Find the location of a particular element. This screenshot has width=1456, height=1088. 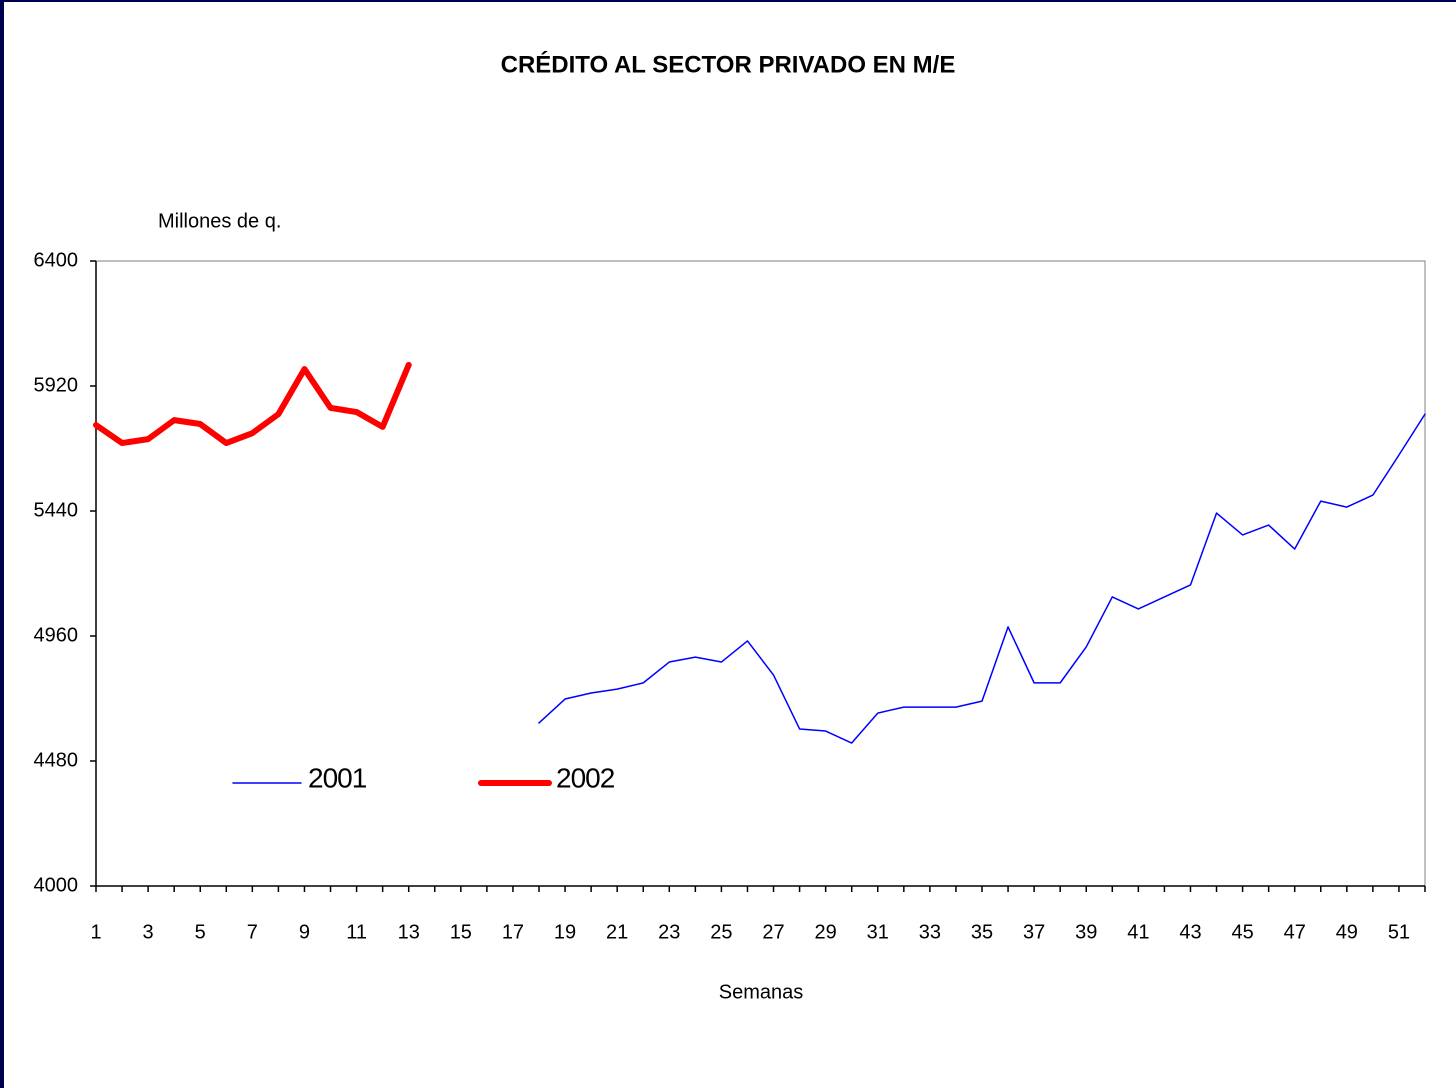

x-axis-label: Semanas is located at coordinates (761, 992).